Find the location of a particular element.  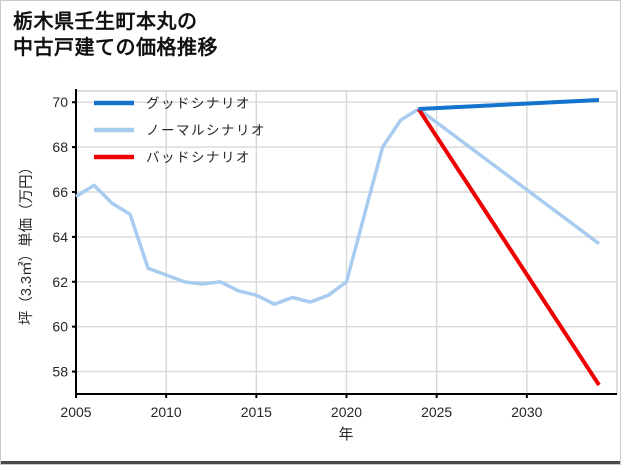

x-tick-label: 2025 is located at coordinates (436, 412).